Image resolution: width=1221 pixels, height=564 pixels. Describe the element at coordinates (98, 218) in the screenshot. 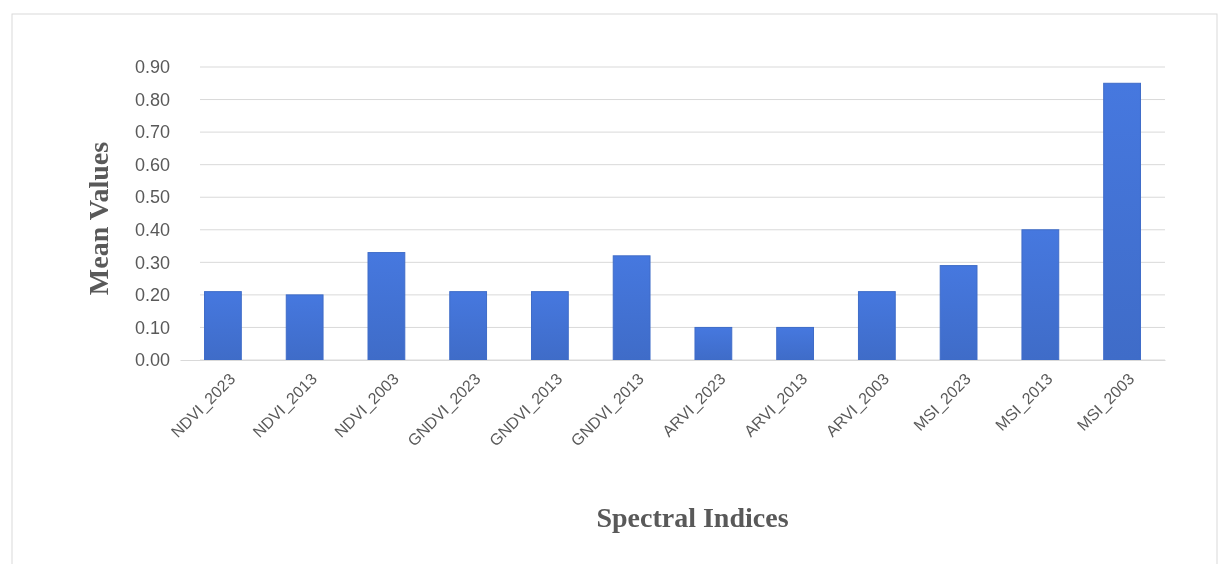

I see `y-axis-title: Mean Values` at that location.